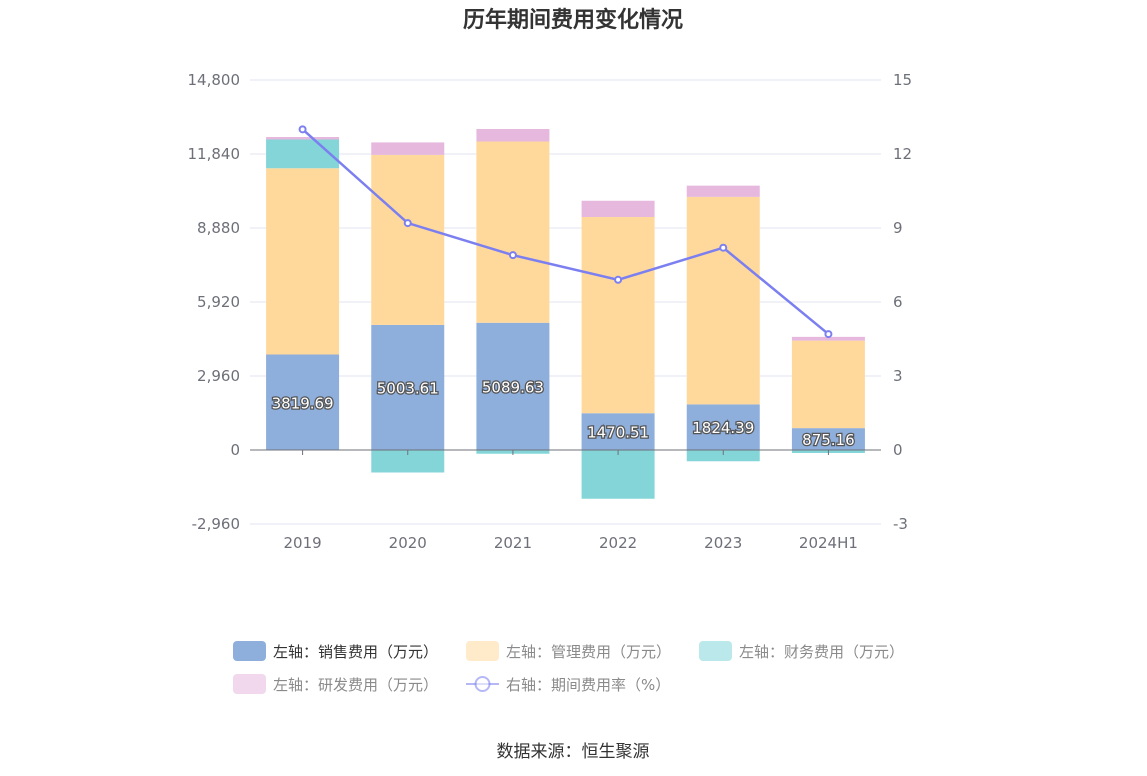  I want to click on legend-item: 左轴：研发费用（万元）, so click(335, 684).